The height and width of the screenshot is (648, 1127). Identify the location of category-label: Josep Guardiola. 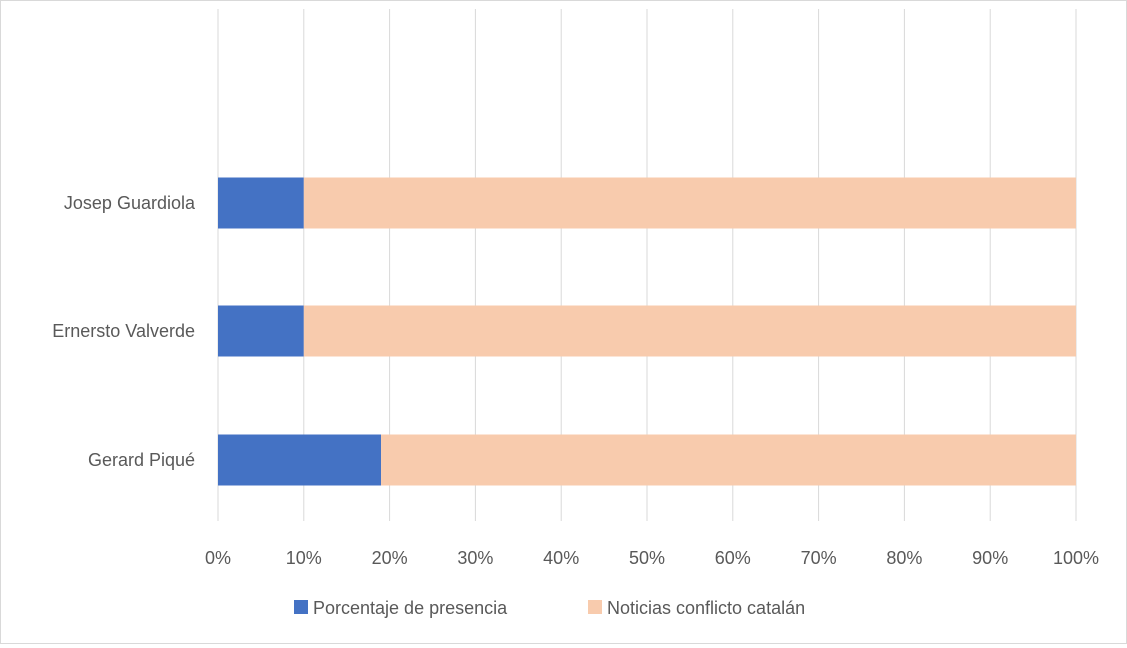
(130, 203).